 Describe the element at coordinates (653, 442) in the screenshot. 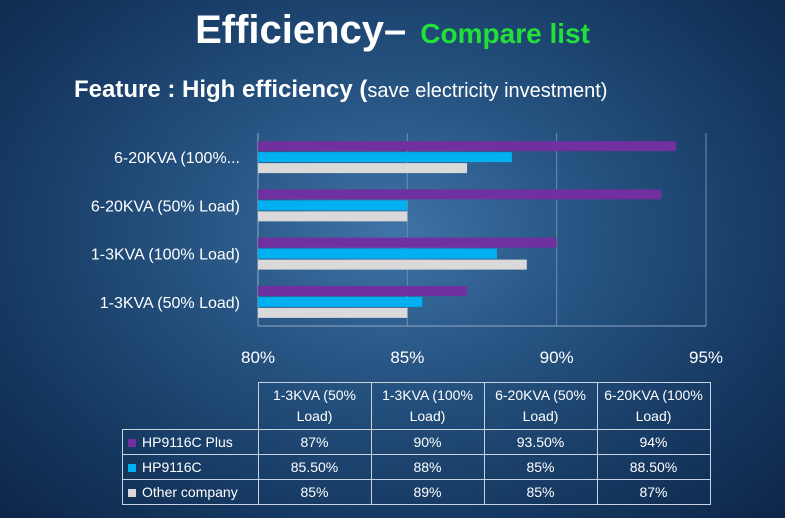

I see `table-cell: 94%` at that location.